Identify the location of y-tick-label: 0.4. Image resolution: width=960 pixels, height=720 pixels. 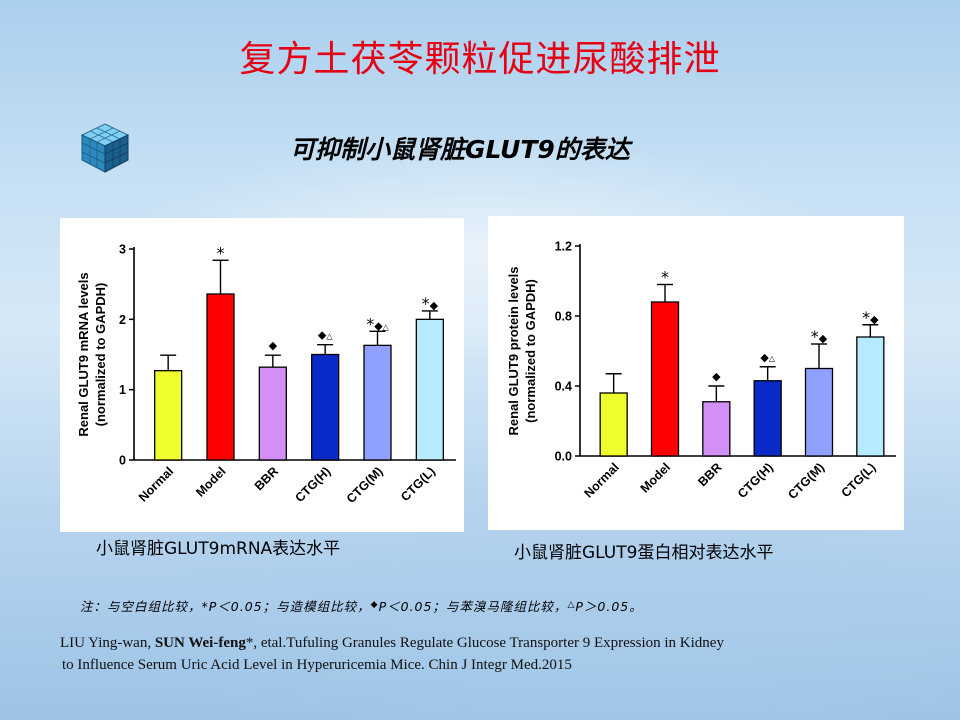
(563, 387).